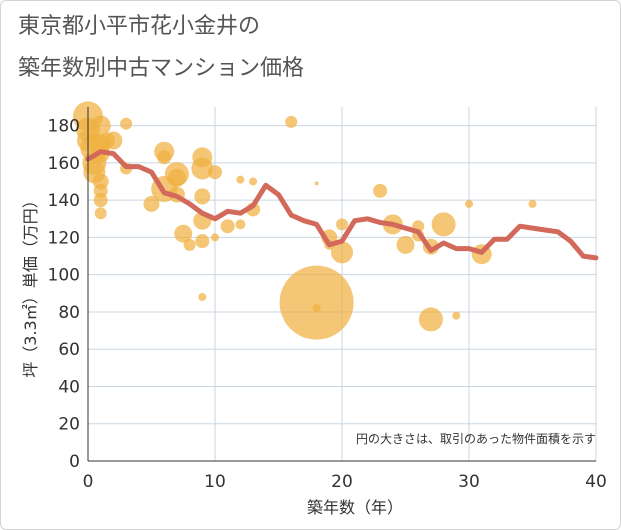 The width and height of the screenshot is (621, 530). I want to click on y-tick-label: 100, so click(64, 276).